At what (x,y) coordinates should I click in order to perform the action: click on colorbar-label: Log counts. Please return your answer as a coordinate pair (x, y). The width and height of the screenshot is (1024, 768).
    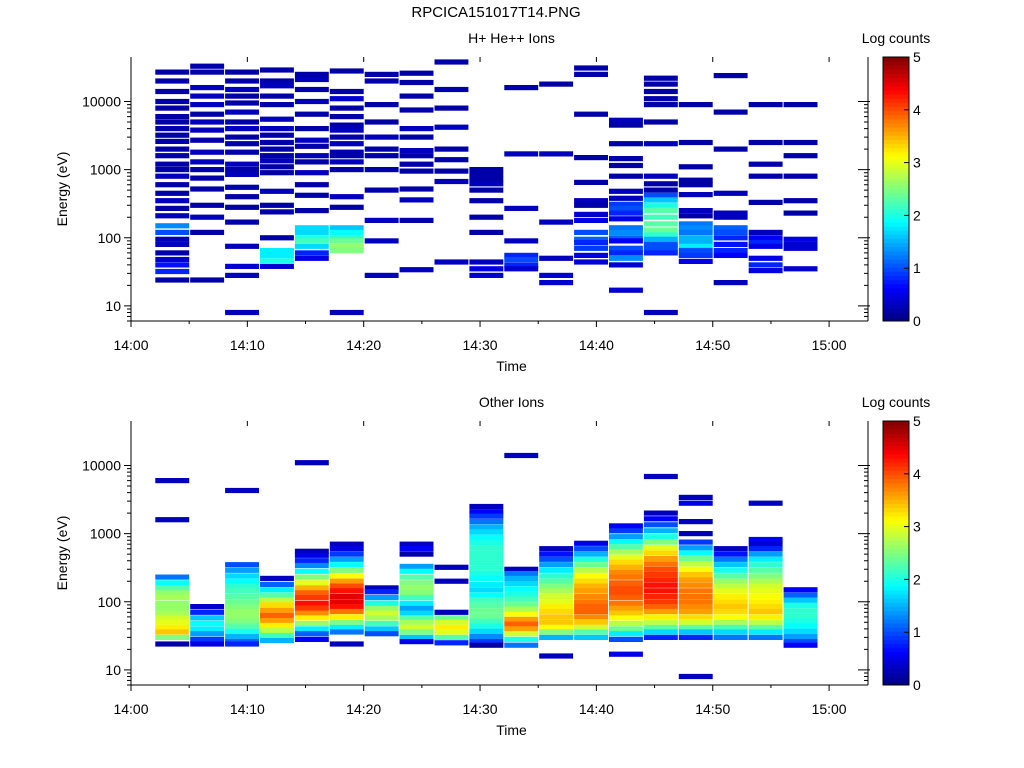
    Looking at the image, I should click on (896, 402).